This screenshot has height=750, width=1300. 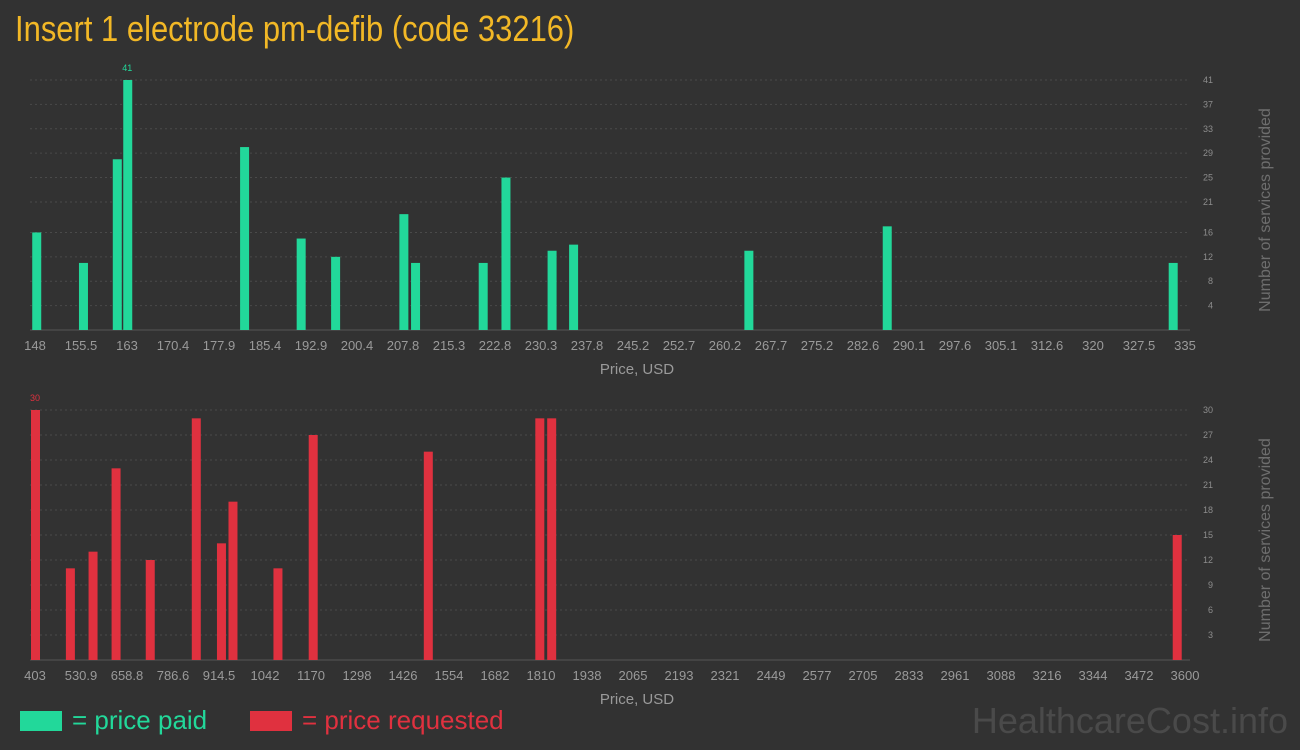 I want to click on x-tick-label: 207.8, so click(x=403, y=345).